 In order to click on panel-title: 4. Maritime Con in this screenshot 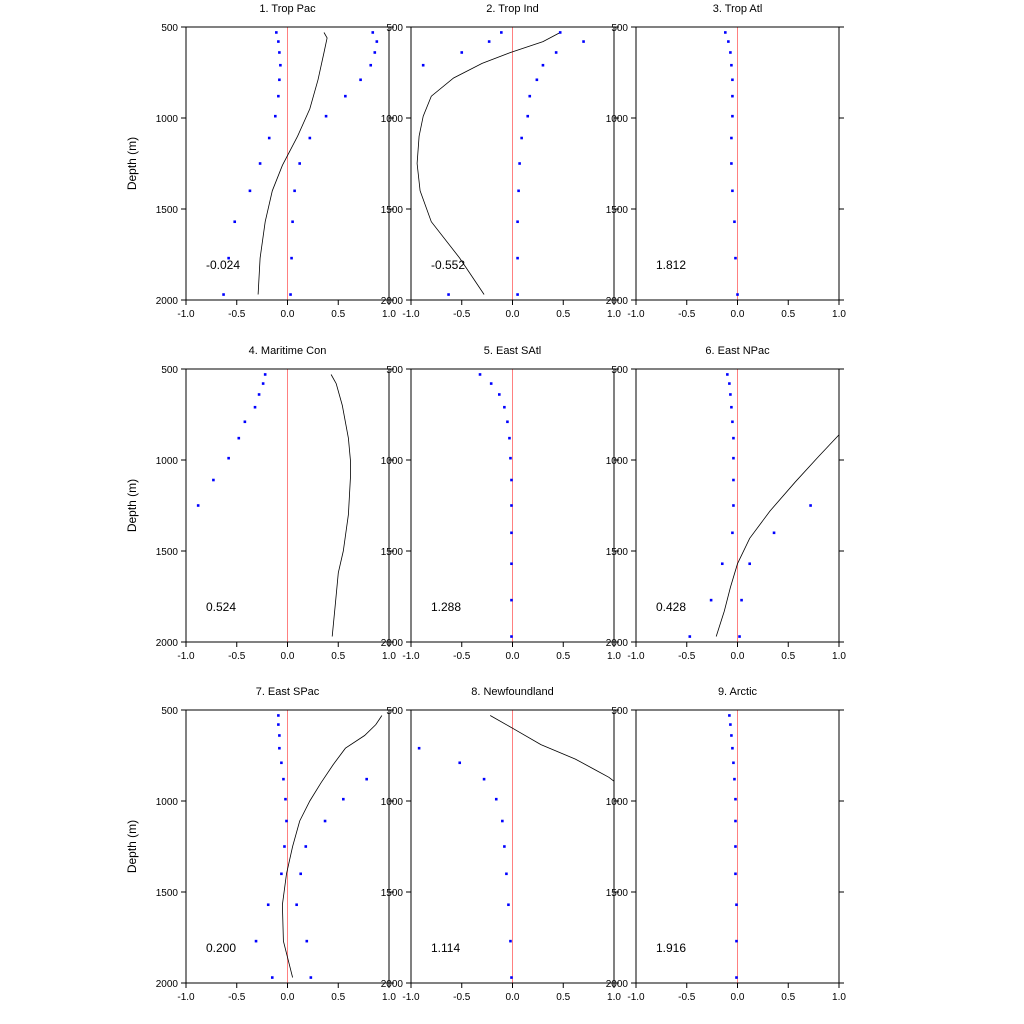, I will do `click(288, 351)`.